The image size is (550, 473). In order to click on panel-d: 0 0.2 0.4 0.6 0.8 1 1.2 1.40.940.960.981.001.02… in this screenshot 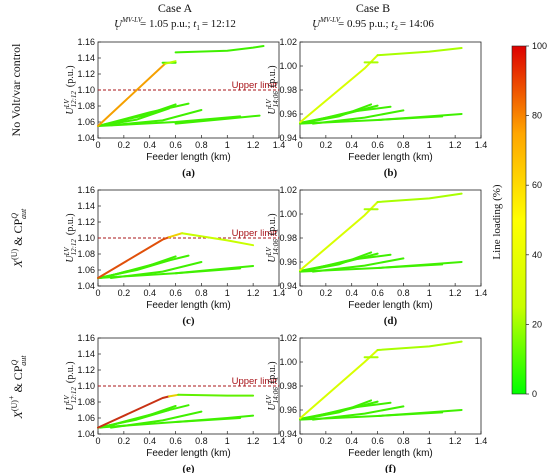, I will do `click(376, 256)`.